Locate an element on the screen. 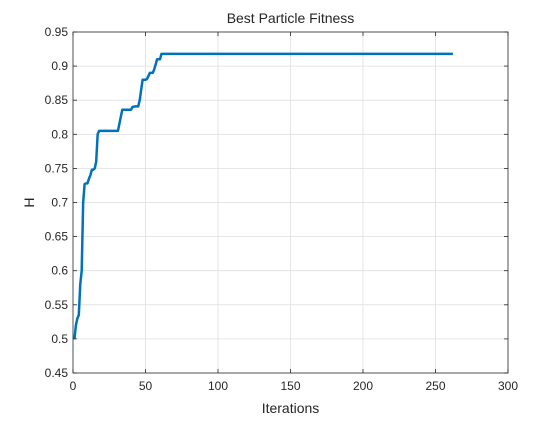 Image resolution: width=560 pixels, height=425 pixels. x-axis-label: Iterations is located at coordinates (291, 408).